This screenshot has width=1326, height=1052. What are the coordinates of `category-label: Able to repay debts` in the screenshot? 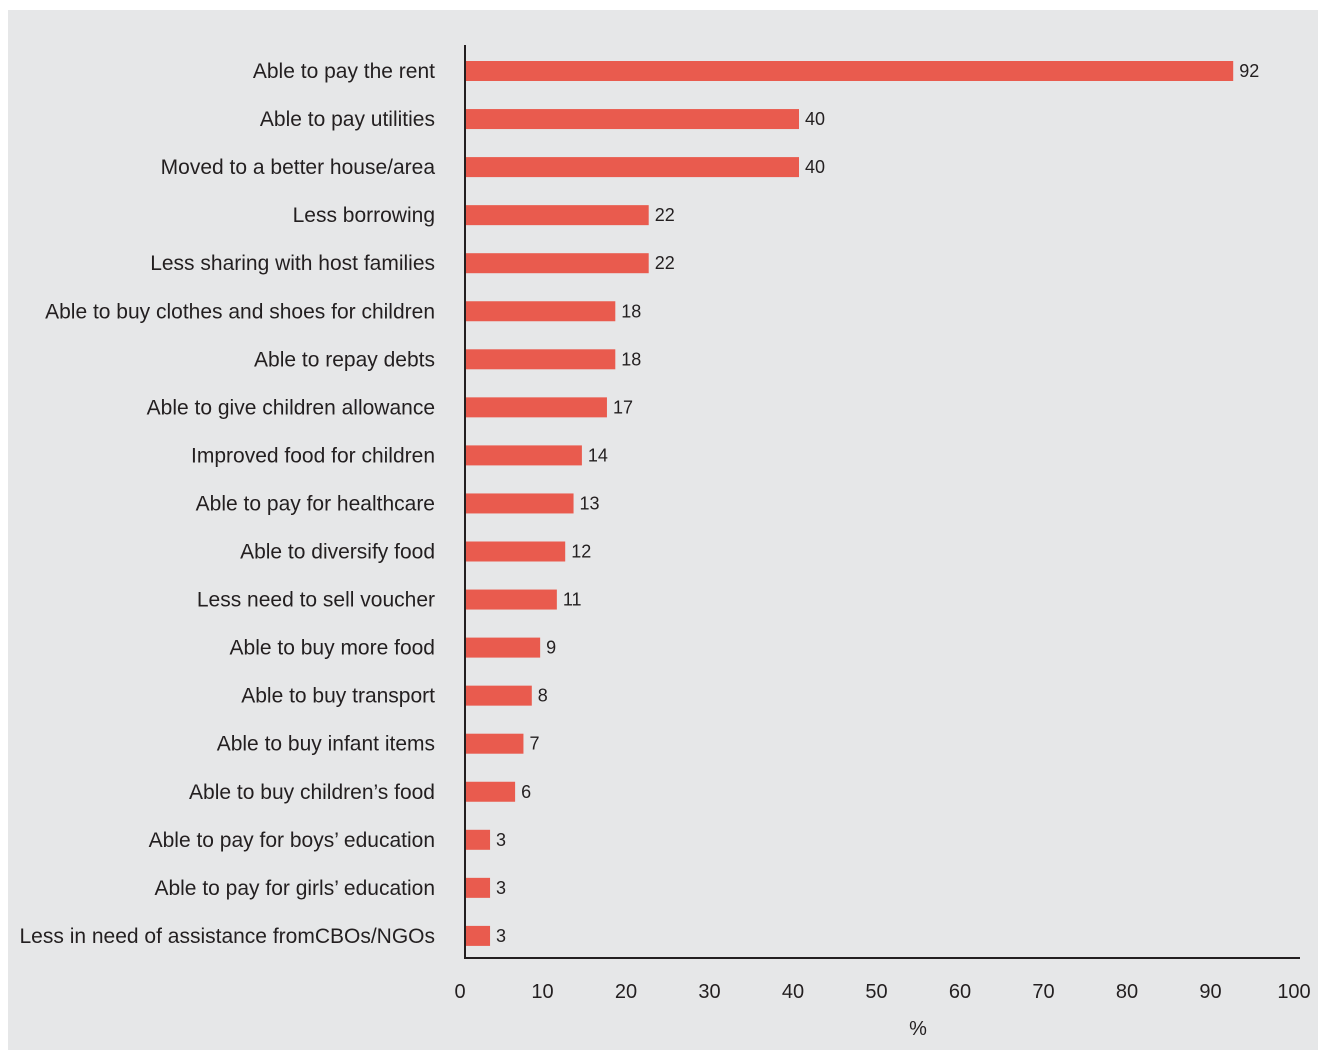 It's located at (344, 359).